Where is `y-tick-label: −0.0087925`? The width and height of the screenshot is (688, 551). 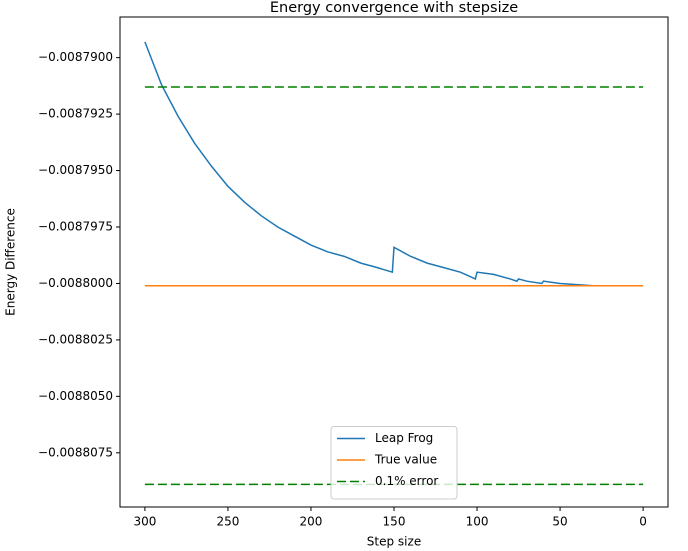 y-tick-label: −0.0087925 is located at coordinates (75, 114).